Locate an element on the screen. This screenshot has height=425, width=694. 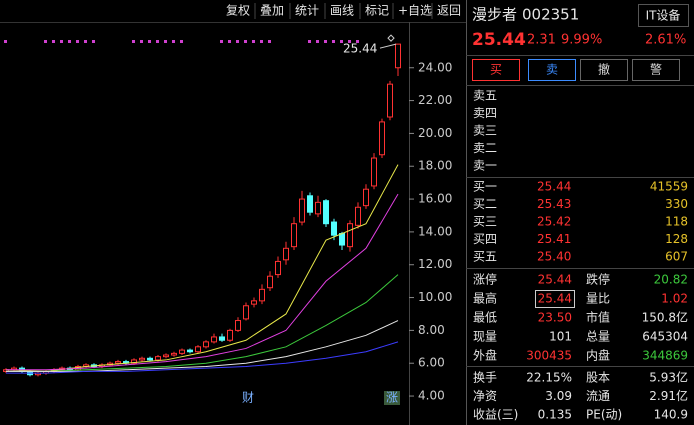
stat-label: 跌停 is located at coordinates (598, 279).